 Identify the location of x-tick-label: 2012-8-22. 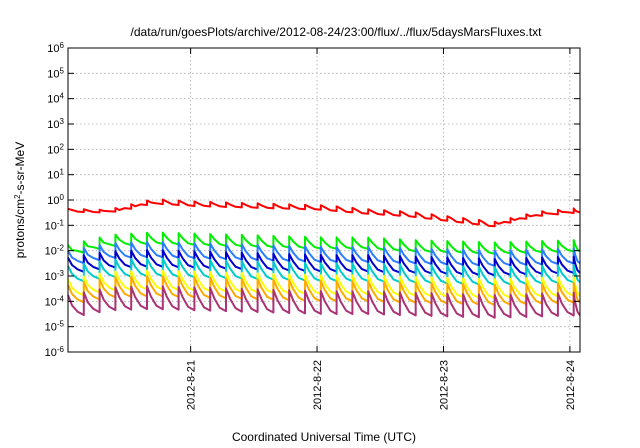
(318, 385).